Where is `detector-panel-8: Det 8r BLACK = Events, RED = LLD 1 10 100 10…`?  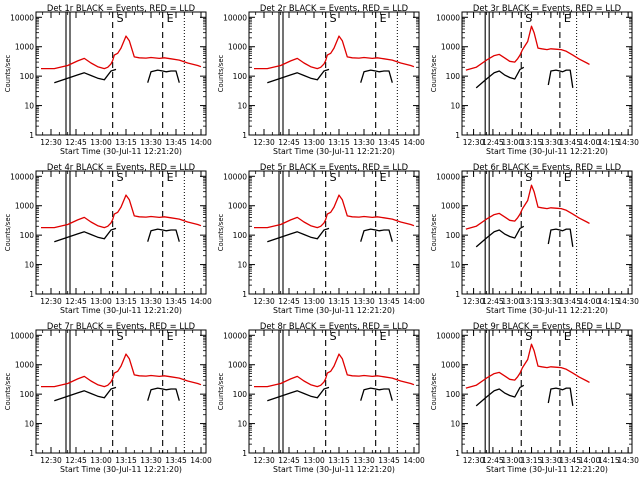 detector-panel-8: Det 8r BLACK = Events, RED = LLD 1 10 100 10… is located at coordinates (321, 397).